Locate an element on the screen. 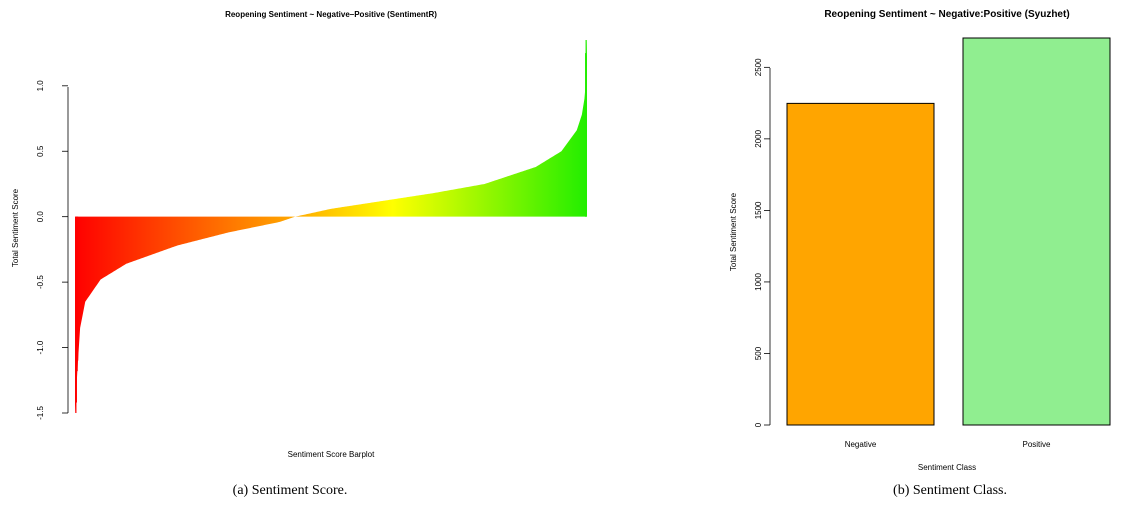 The image size is (1122, 506). chart-a-y-tick-label: -1.0 is located at coordinates (40, 347).